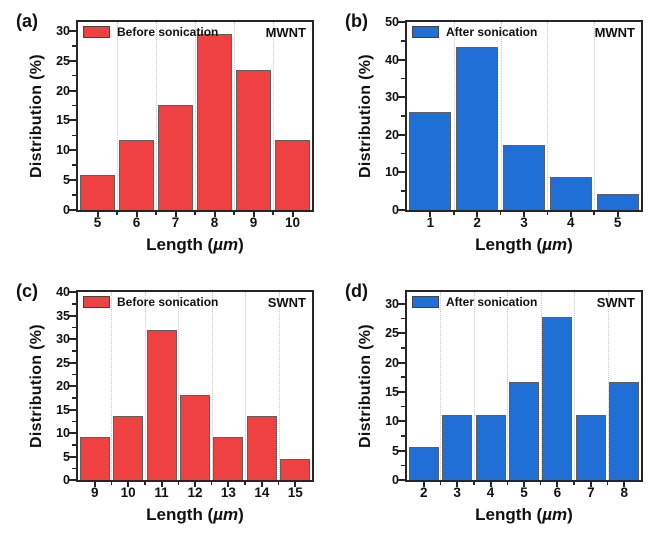 The height and width of the screenshot is (540, 658). Describe the element at coordinates (286, 302) in the screenshot. I see `sample-type-label: SWNT` at that location.